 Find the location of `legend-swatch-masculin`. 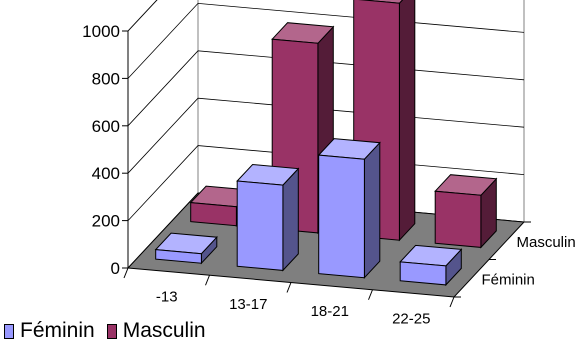

legend-swatch-masculin is located at coordinates (111, 331).